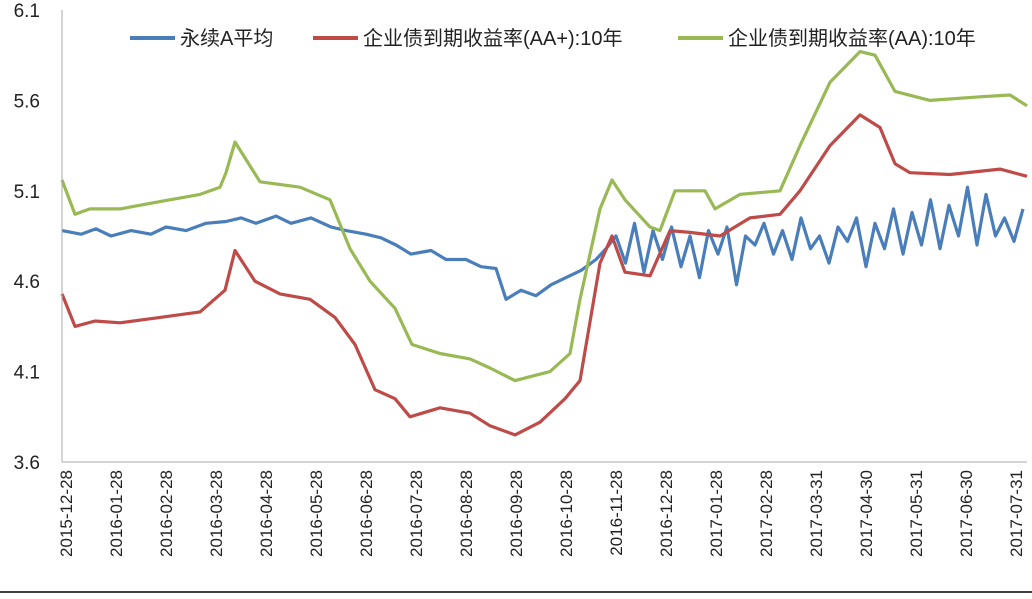 The width and height of the screenshot is (1032, 599). I want to click on legend: 永续A平均 企业债到期收益率(AA+):10年 企业债到期收益率(AA):10年, so click(553, 38).